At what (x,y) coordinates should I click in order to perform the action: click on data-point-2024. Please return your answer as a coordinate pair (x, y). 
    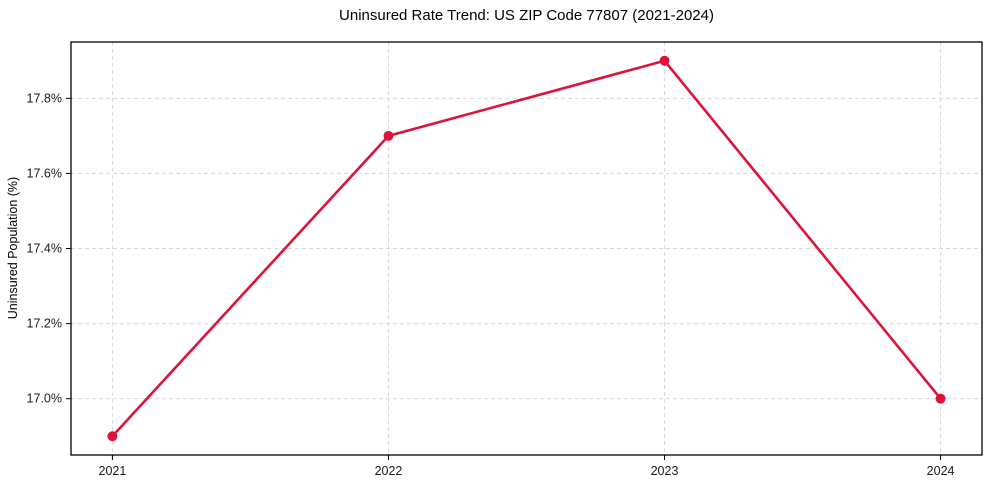
    Looking at the image, I should click on (940, 398).